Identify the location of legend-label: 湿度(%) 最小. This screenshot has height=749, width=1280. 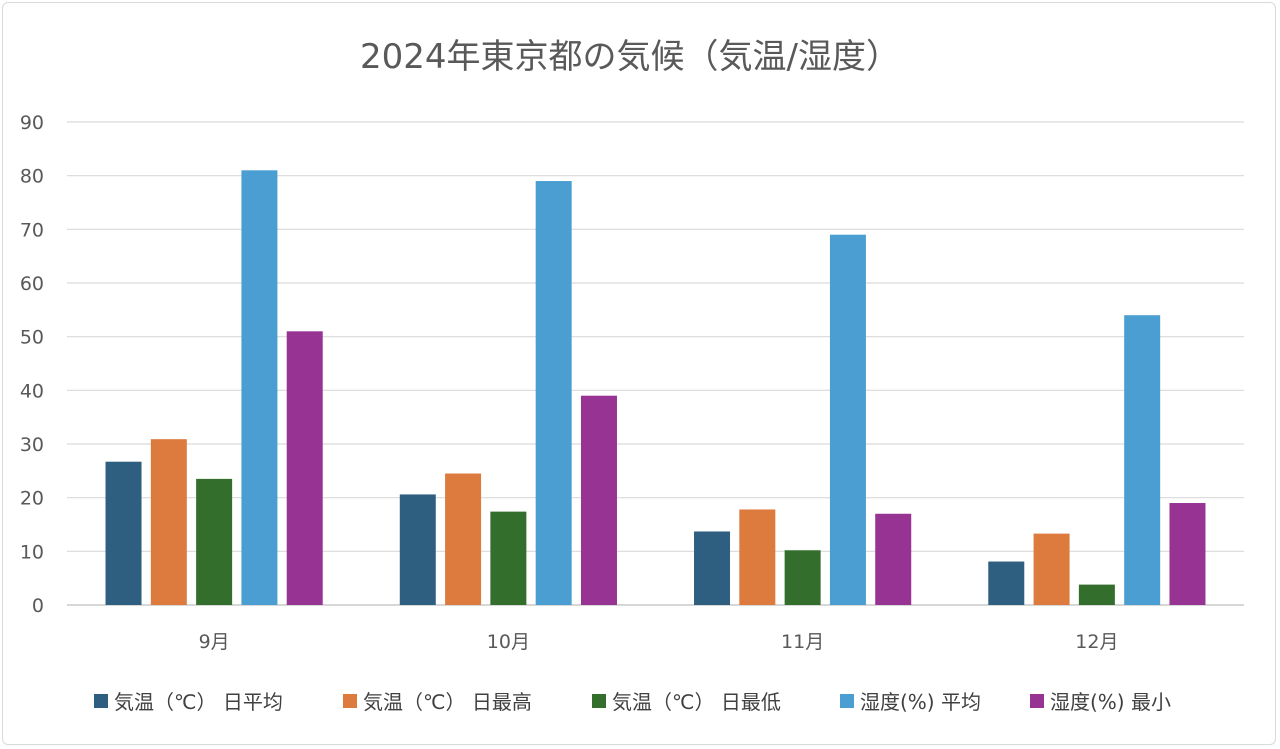
(1110, 702).